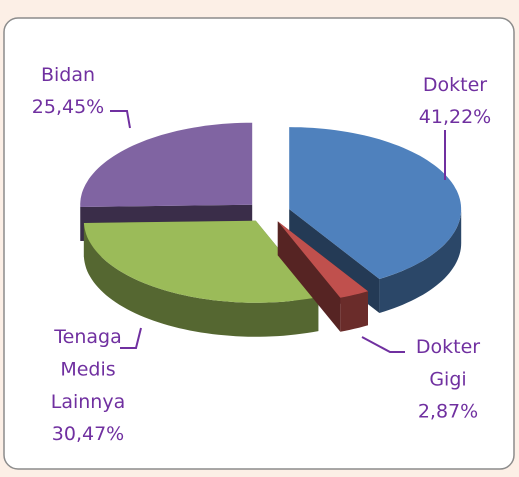 Image resolution: width=519 pixels, height=477 pixels. Describe the element at coordinates (455, 85) in the screenshot. I see `category-label: Dokter` at that location.